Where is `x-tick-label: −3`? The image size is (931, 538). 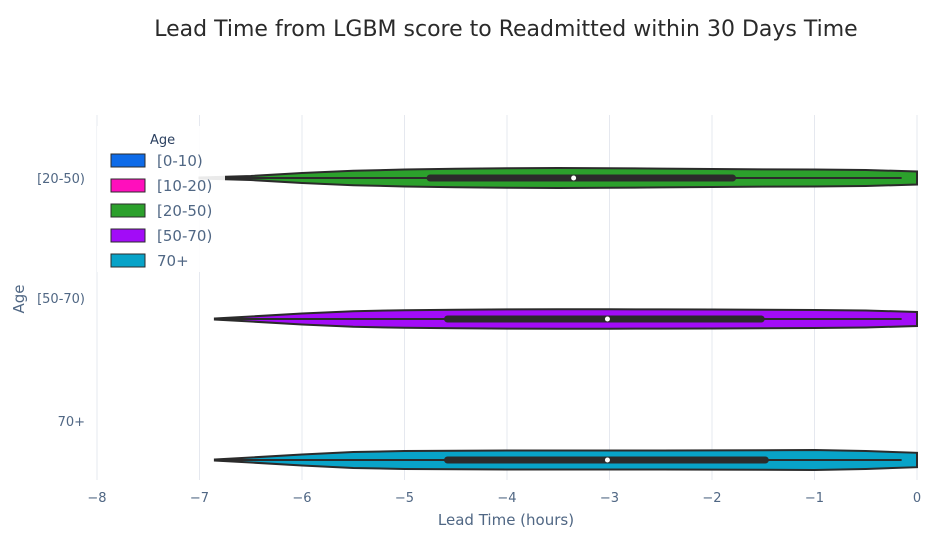 x-tick-label: −3 is located at coordinates (609, 498).